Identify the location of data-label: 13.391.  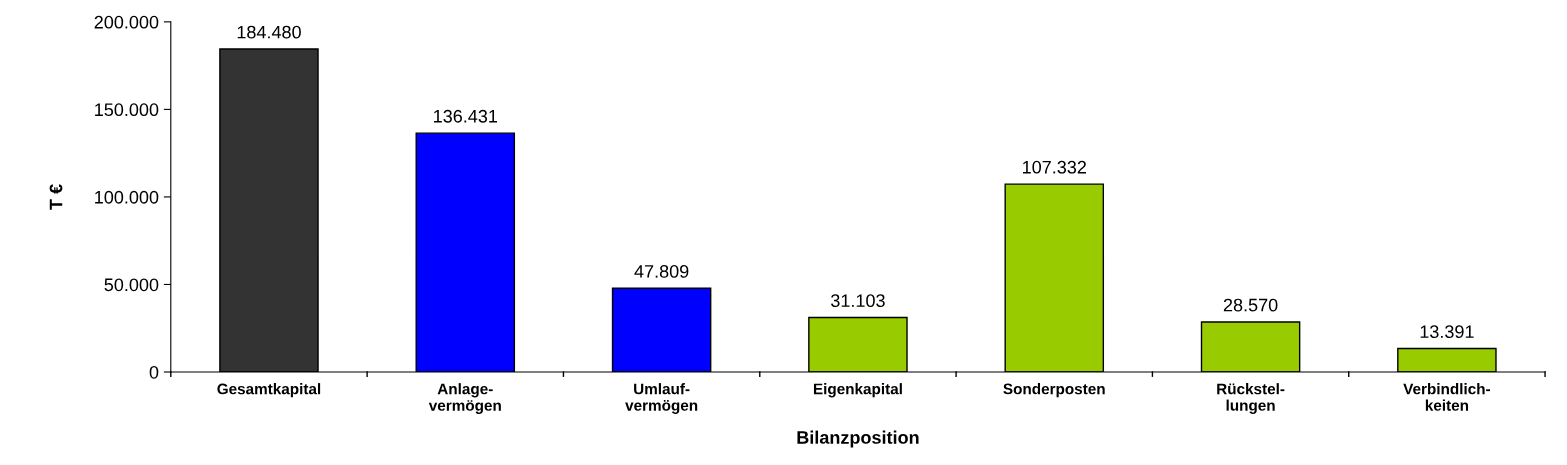
(1447, 332).